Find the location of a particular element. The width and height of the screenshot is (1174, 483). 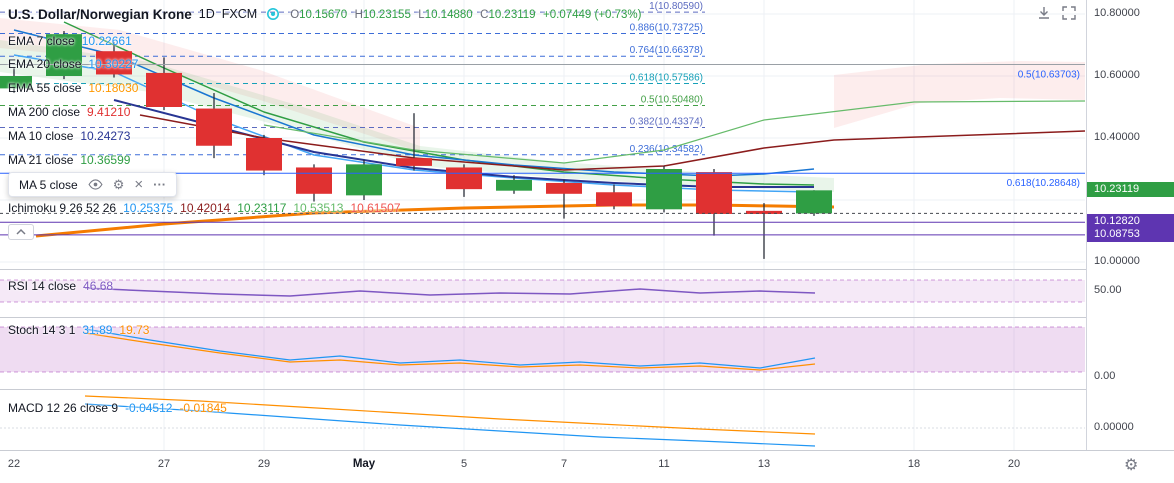

close-icon: × is located at coordinates (139, 184).